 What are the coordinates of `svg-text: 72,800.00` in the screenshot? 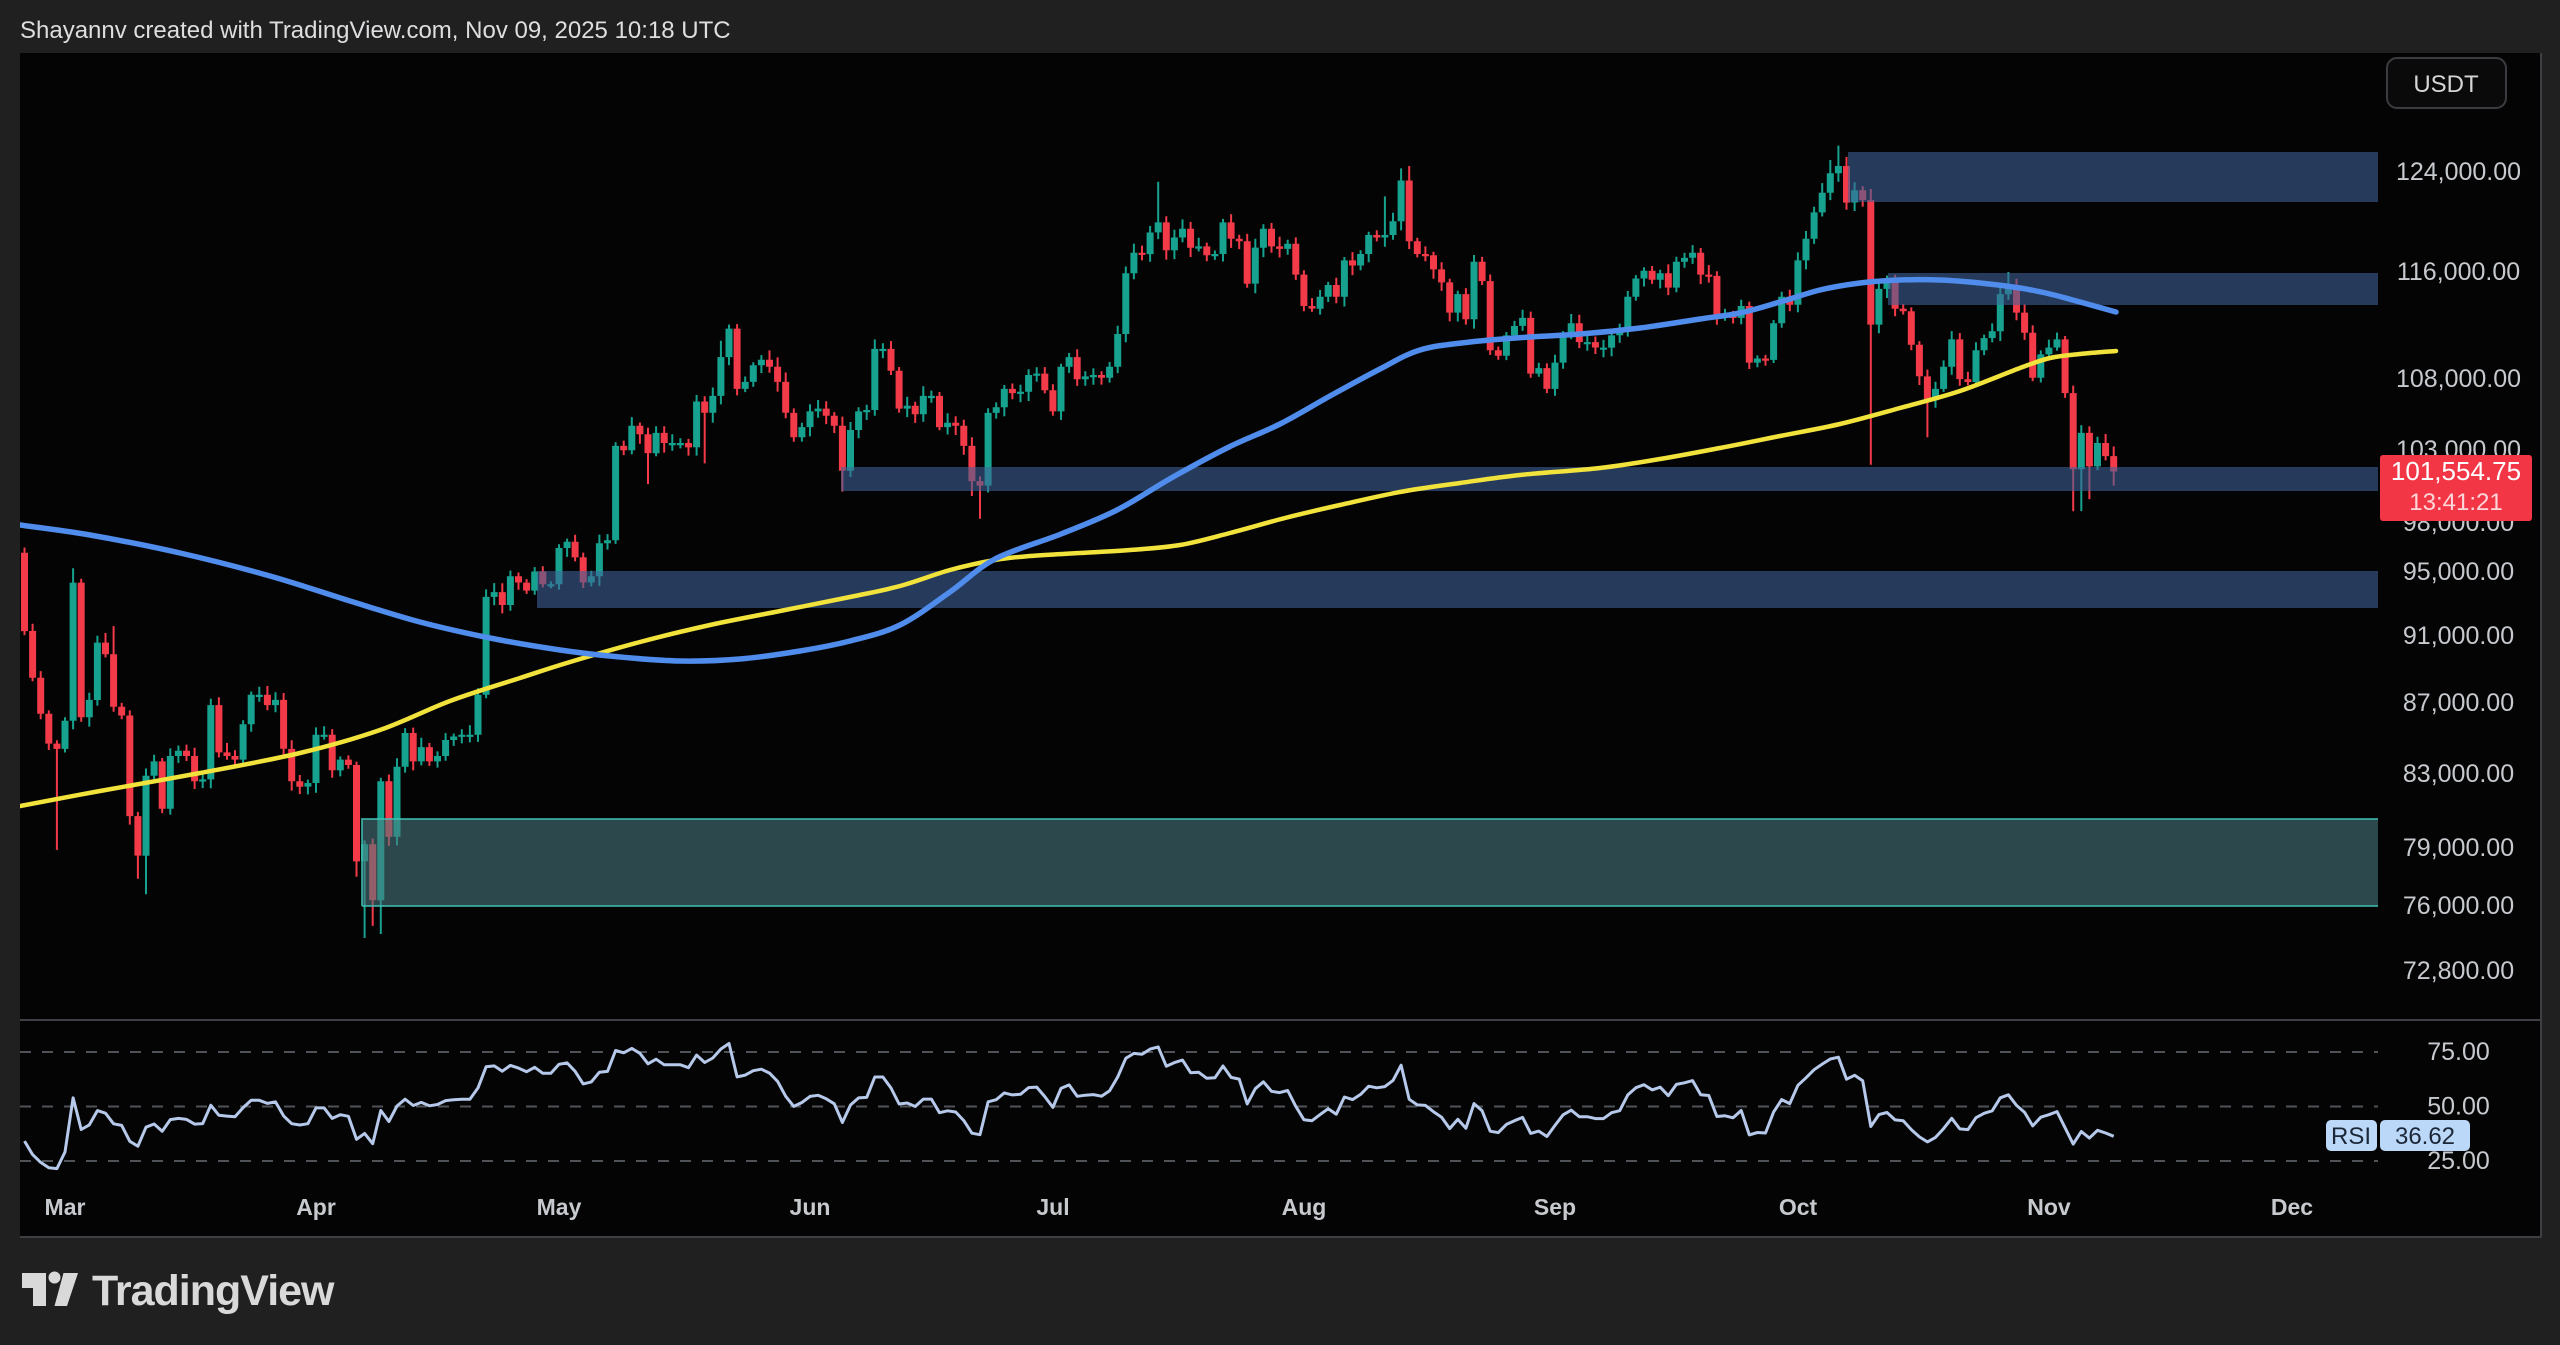 It's located at (2458, 971).